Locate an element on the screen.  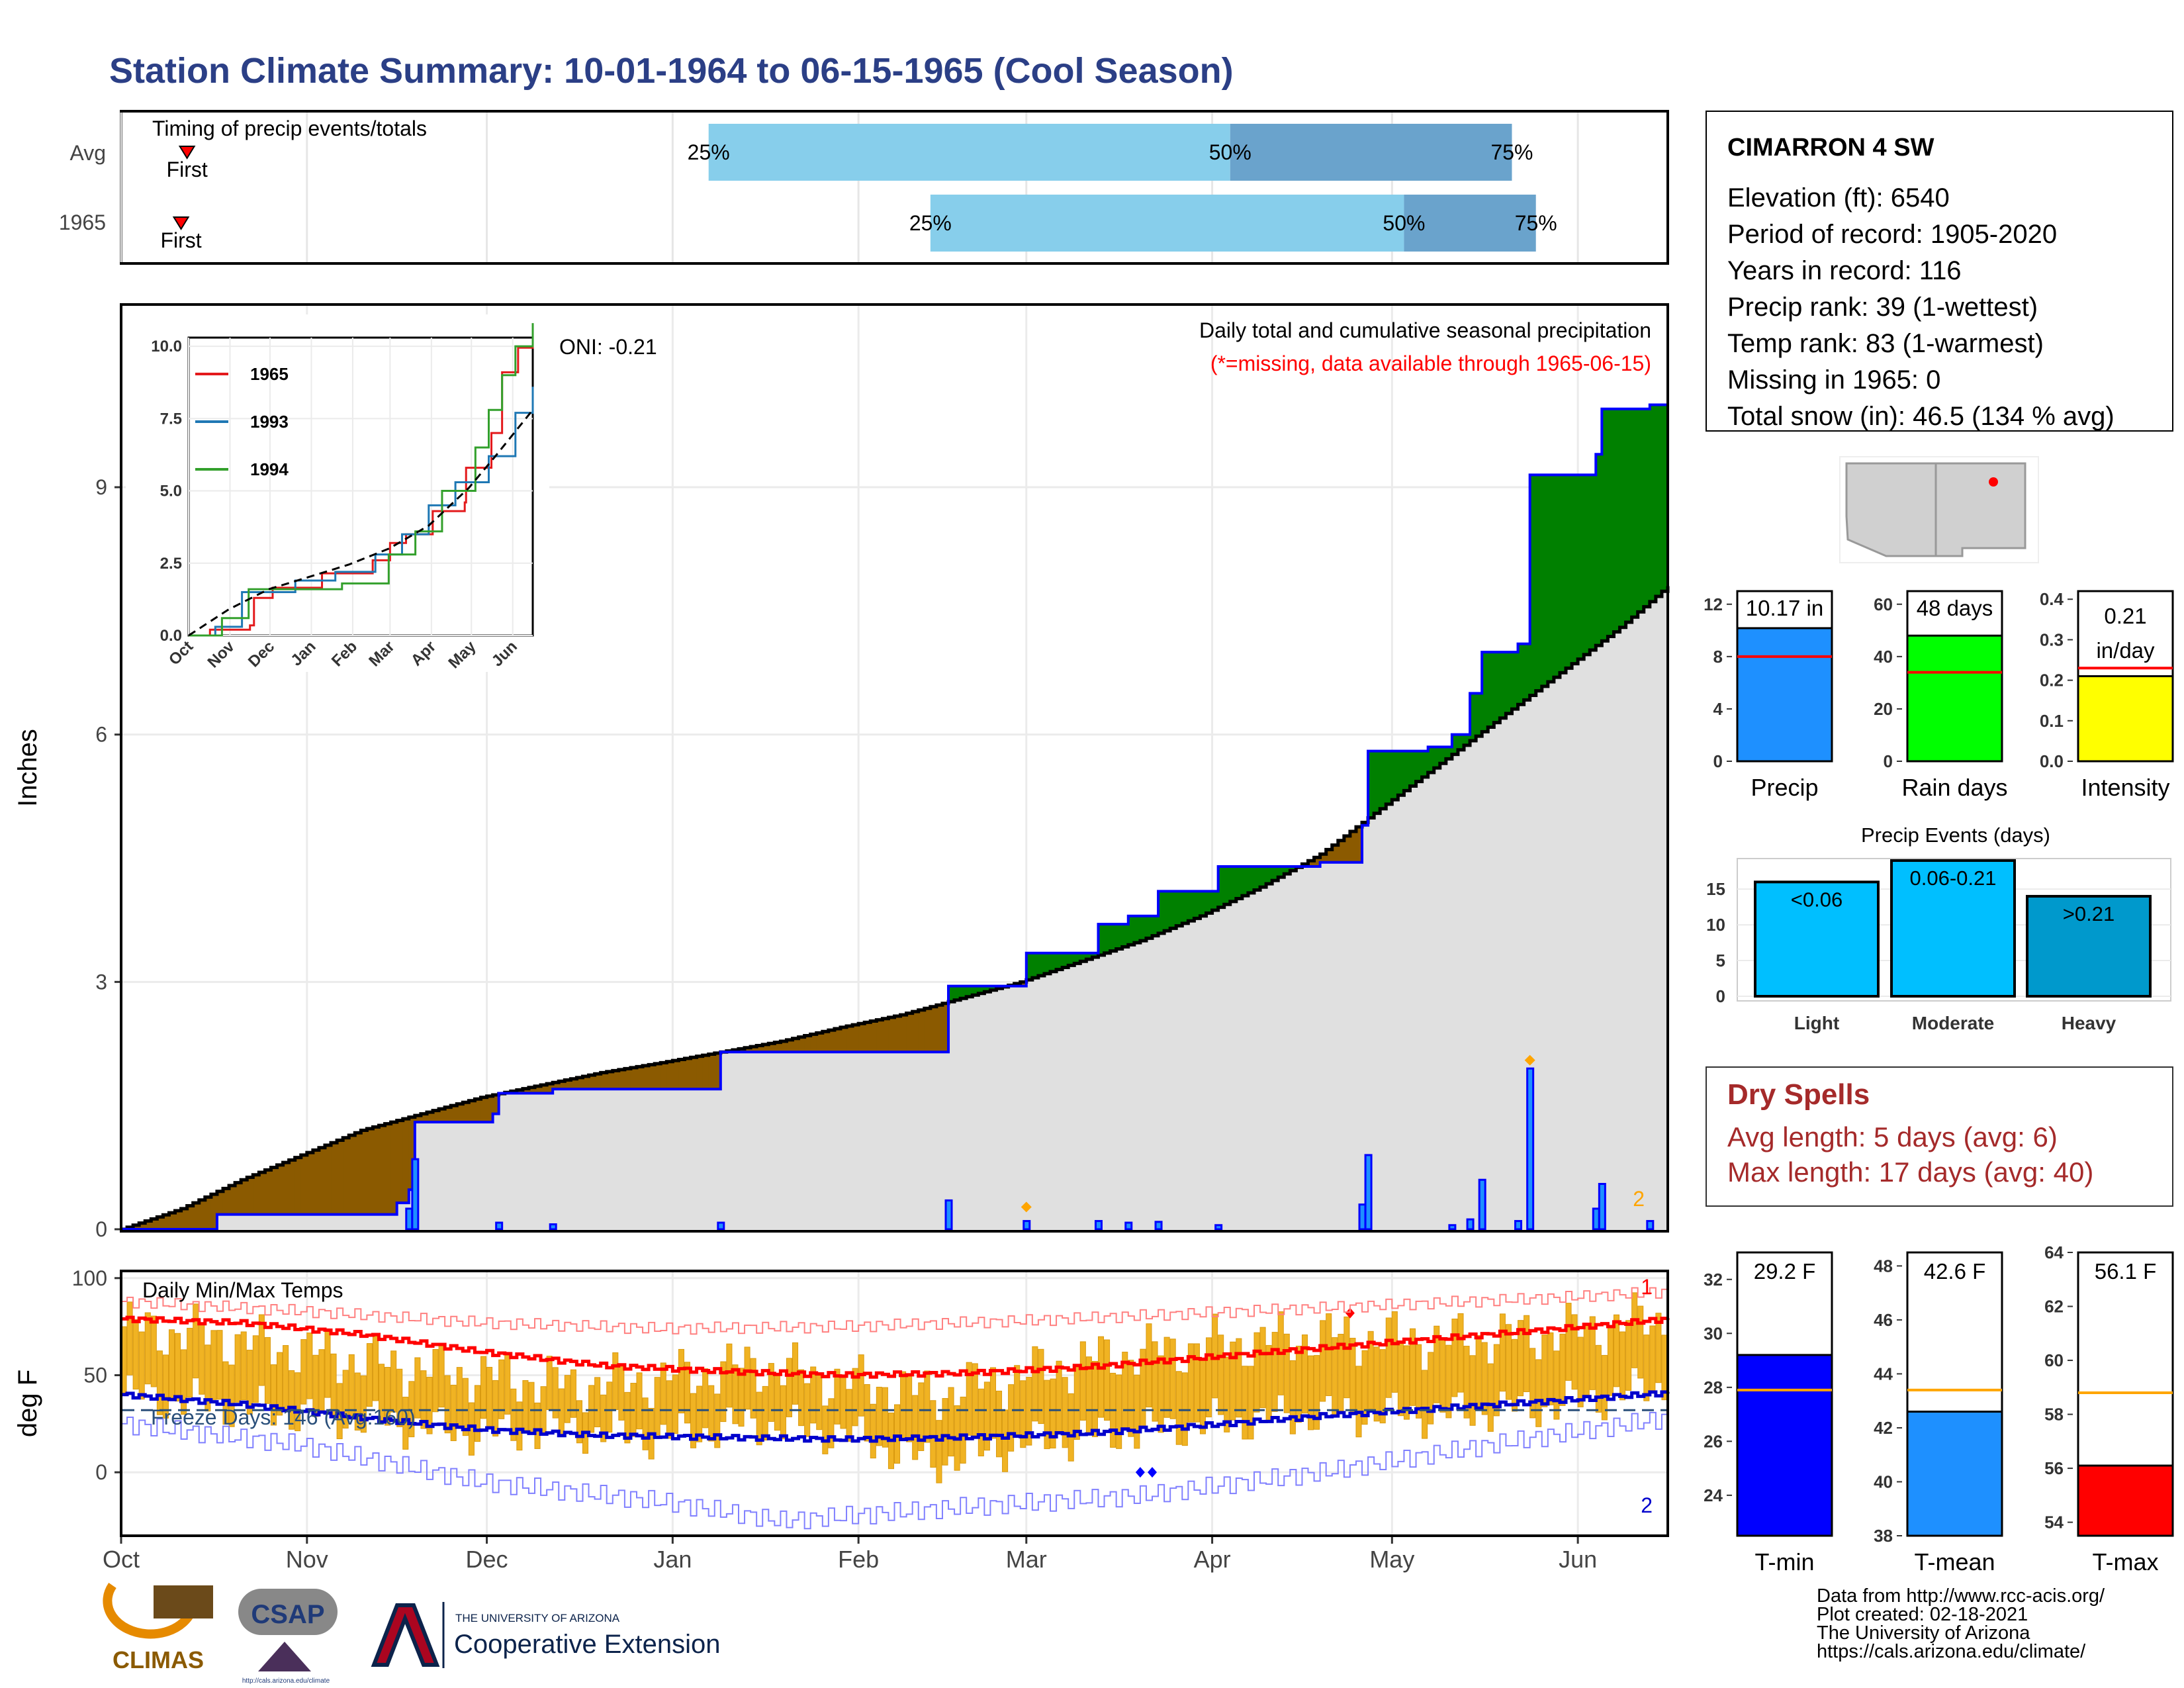
precip-y-tick-label-0: 0 is located at coordinates (101, 1229).